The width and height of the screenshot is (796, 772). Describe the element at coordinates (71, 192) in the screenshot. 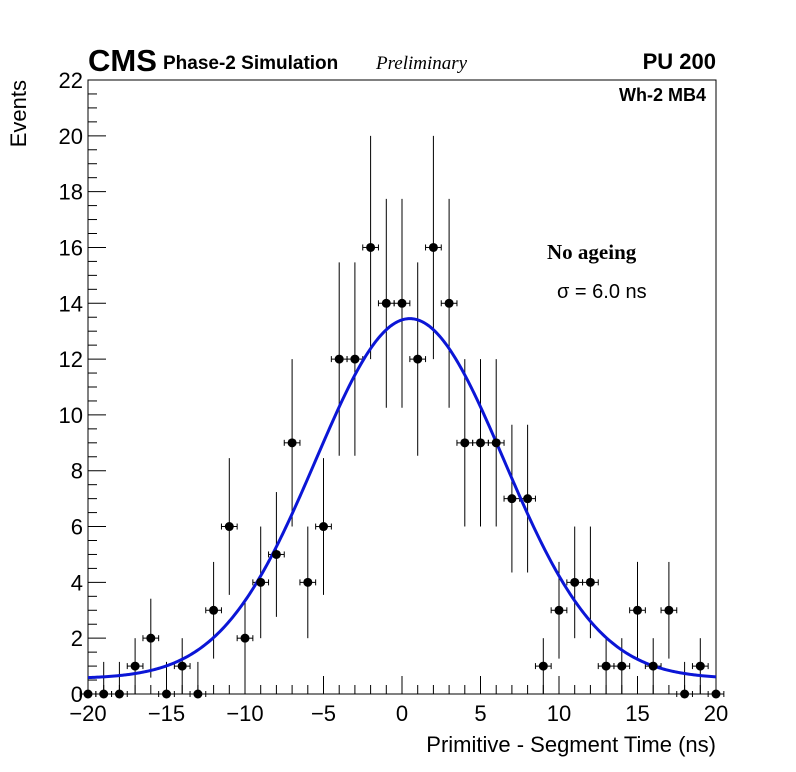

I see `y-tick-label: 18` at that location.